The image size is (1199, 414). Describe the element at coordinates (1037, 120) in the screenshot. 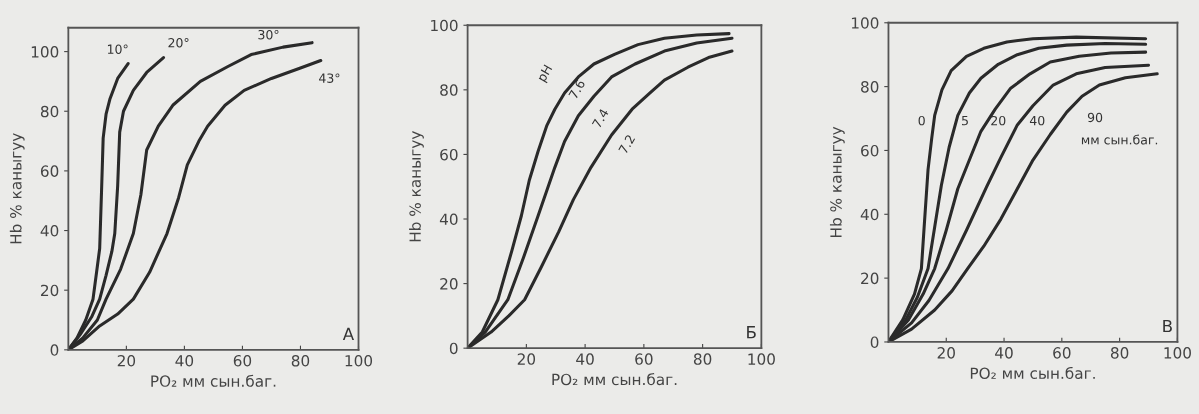

I see `annotation: 40` at that location.